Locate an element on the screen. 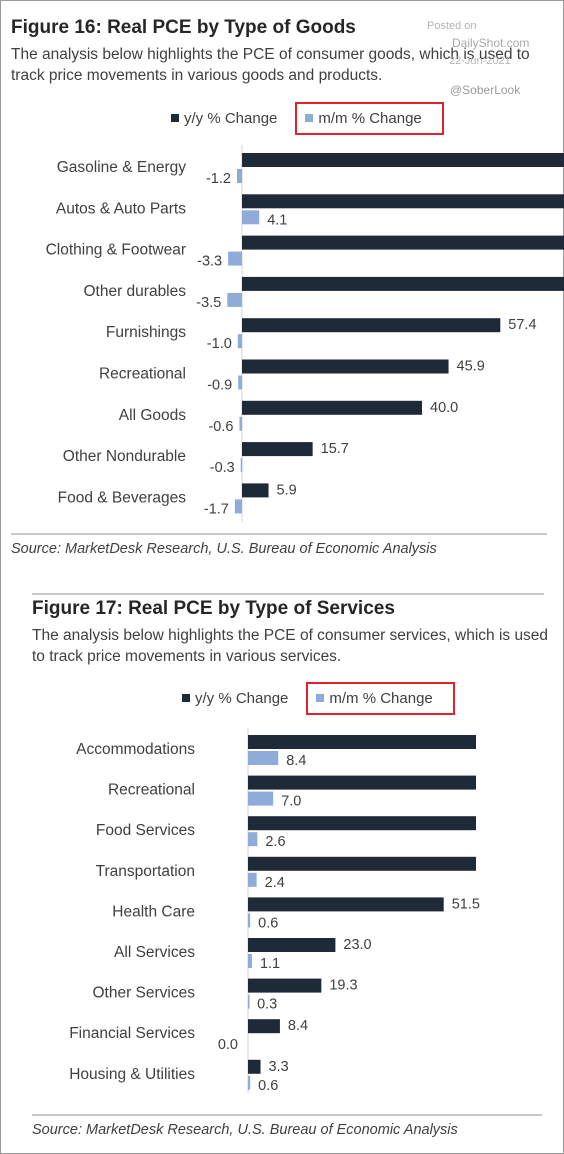 This screenshot has height=1154, width=564. data-label-yy: 40.0 is located at coordinates (444, 408).